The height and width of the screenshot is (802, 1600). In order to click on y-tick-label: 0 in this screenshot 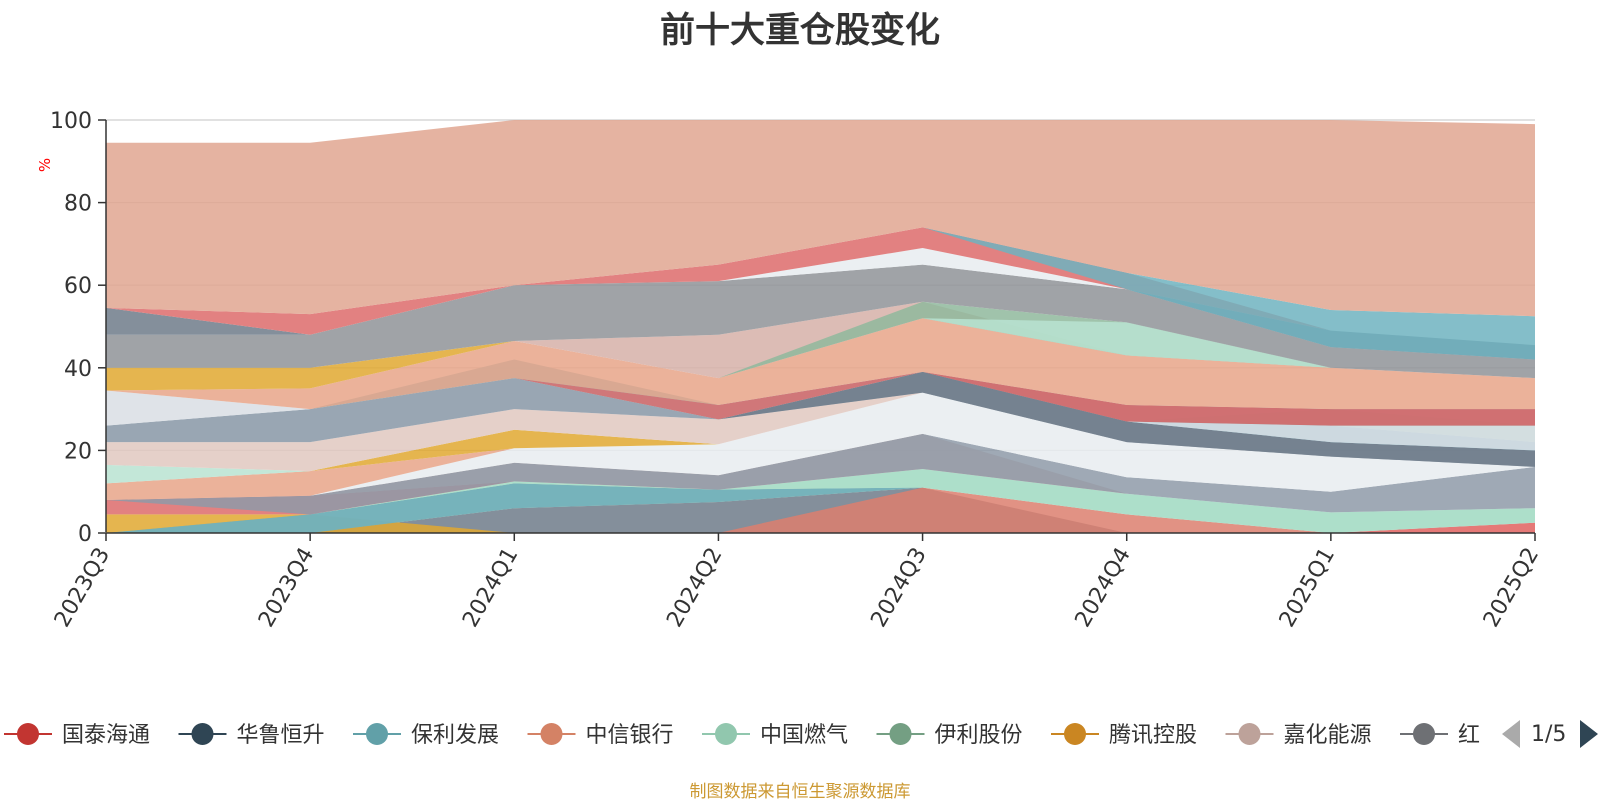, I will do `click(85, 534)`.